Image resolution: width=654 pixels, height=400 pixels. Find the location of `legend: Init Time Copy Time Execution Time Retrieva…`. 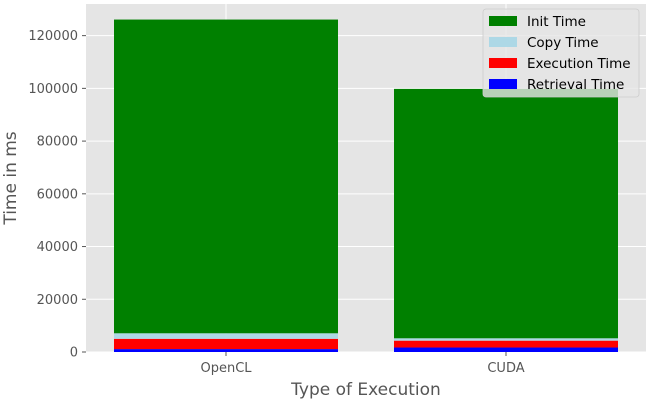

legend: Init Time Copy Time Execution Time Retrieva… is located at coordinates (561, 53).